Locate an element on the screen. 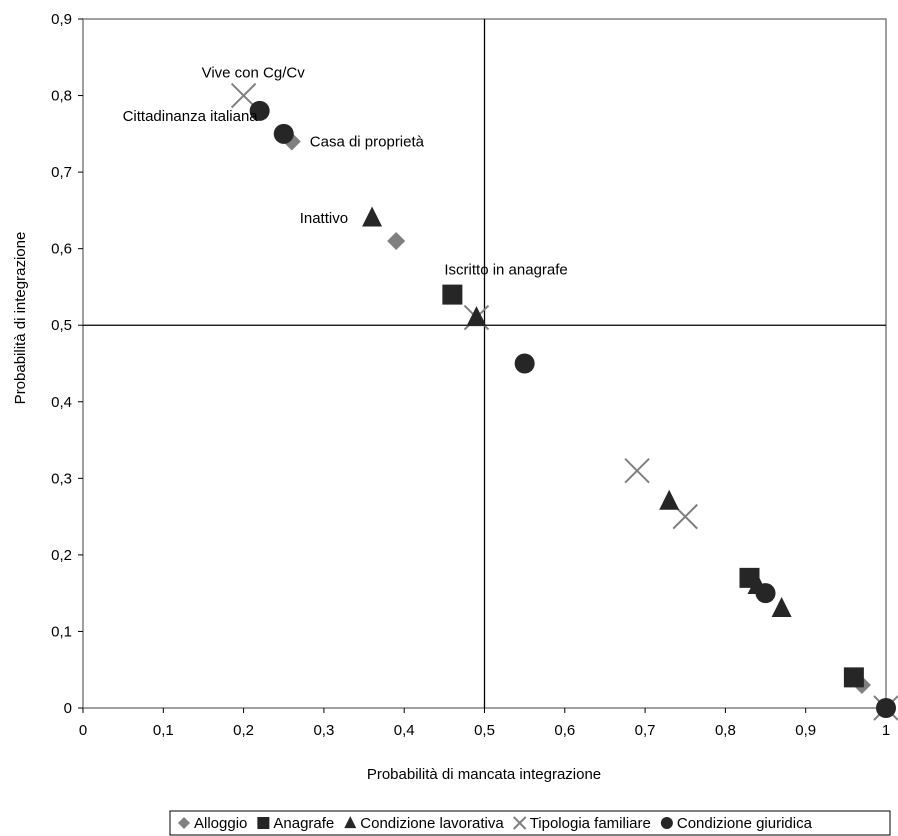 The image size is (898, 836). legend is located at coordinates (530, 823).